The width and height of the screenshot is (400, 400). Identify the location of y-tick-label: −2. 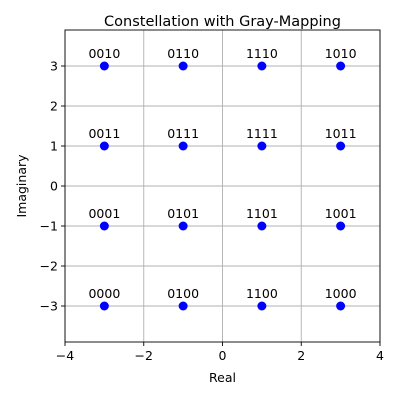
(49, 266).